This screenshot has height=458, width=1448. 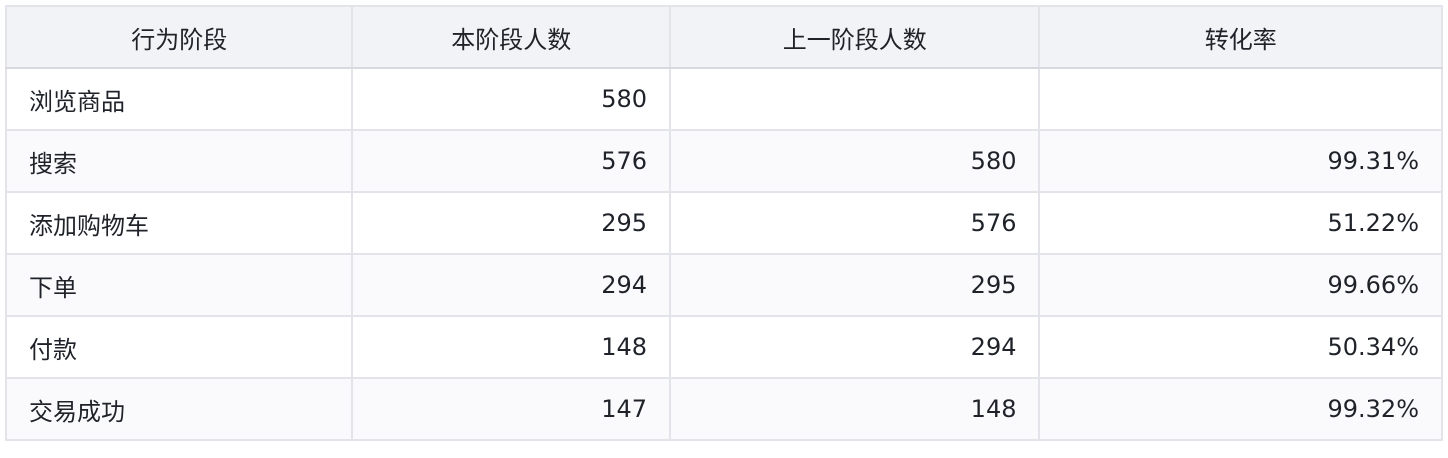 What do you see at coordinates (1240, 37) in the screenshot?
I see `header-conversion-rate: 转化率` at bounding box center [1240, 37].